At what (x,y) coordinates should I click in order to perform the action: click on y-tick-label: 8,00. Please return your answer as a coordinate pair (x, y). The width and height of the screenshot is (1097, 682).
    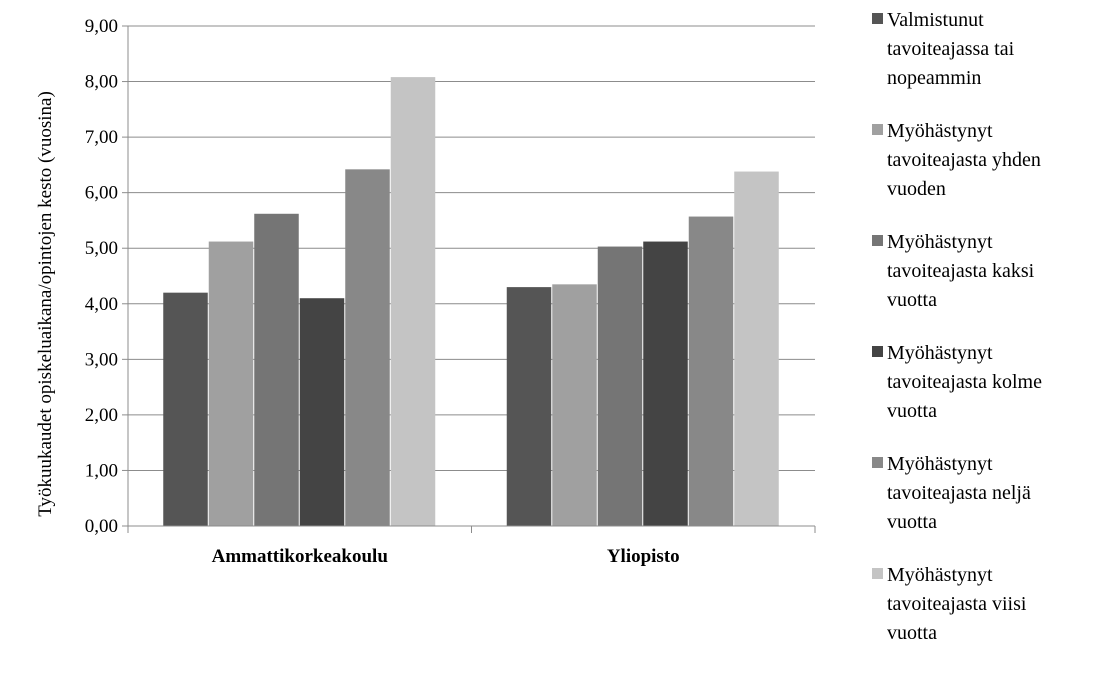
    Looking at the image, I should click on (101, 82).